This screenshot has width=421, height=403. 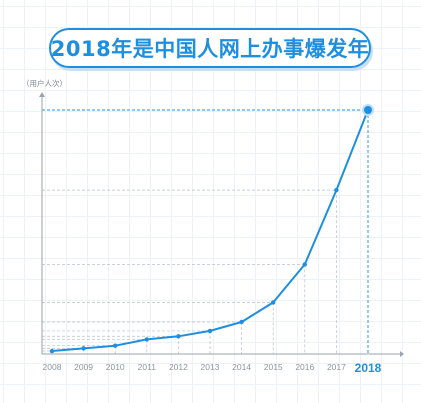 I want to click on x-tick-label-2010: 2010, so click(x=115, y=367).